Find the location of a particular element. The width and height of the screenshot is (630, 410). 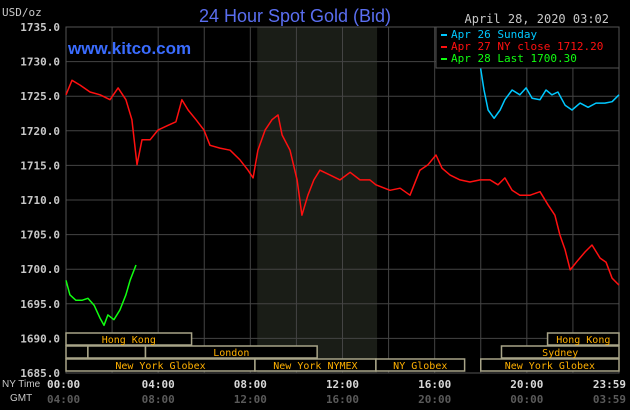

session-label: NY Globex is located at coordinates (420, 366).